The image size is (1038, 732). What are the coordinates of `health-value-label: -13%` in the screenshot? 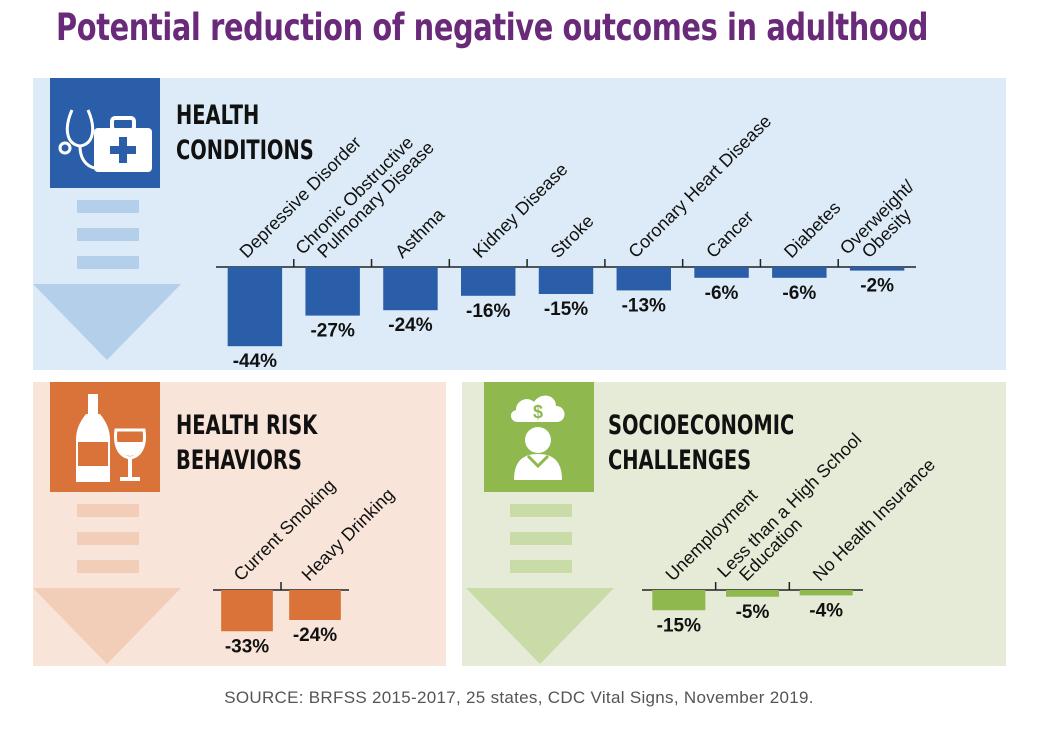 It's located at (644, 305).